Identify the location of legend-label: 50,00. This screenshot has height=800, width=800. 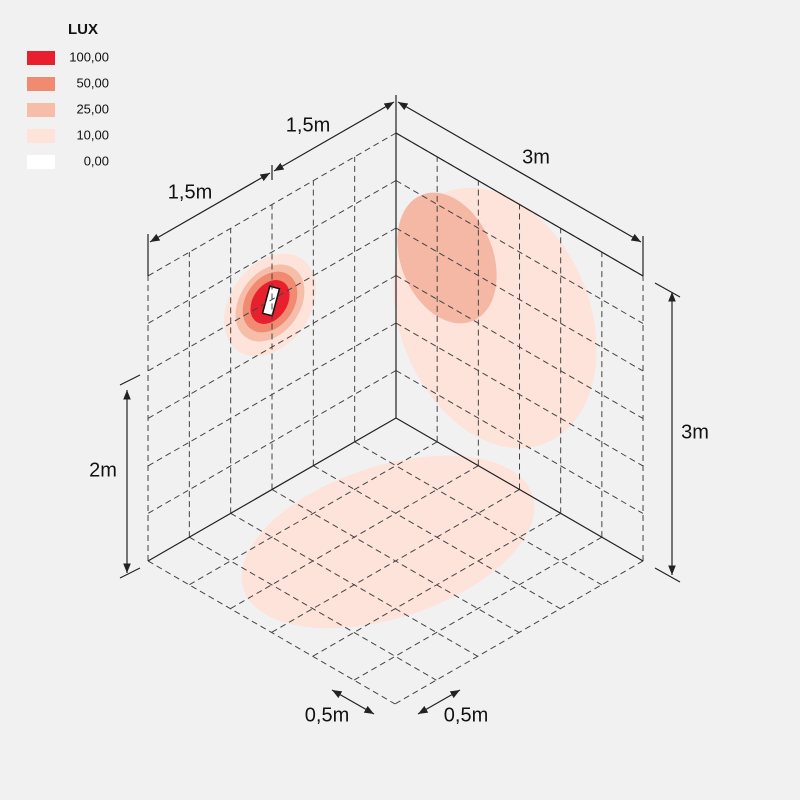
(92, 82).